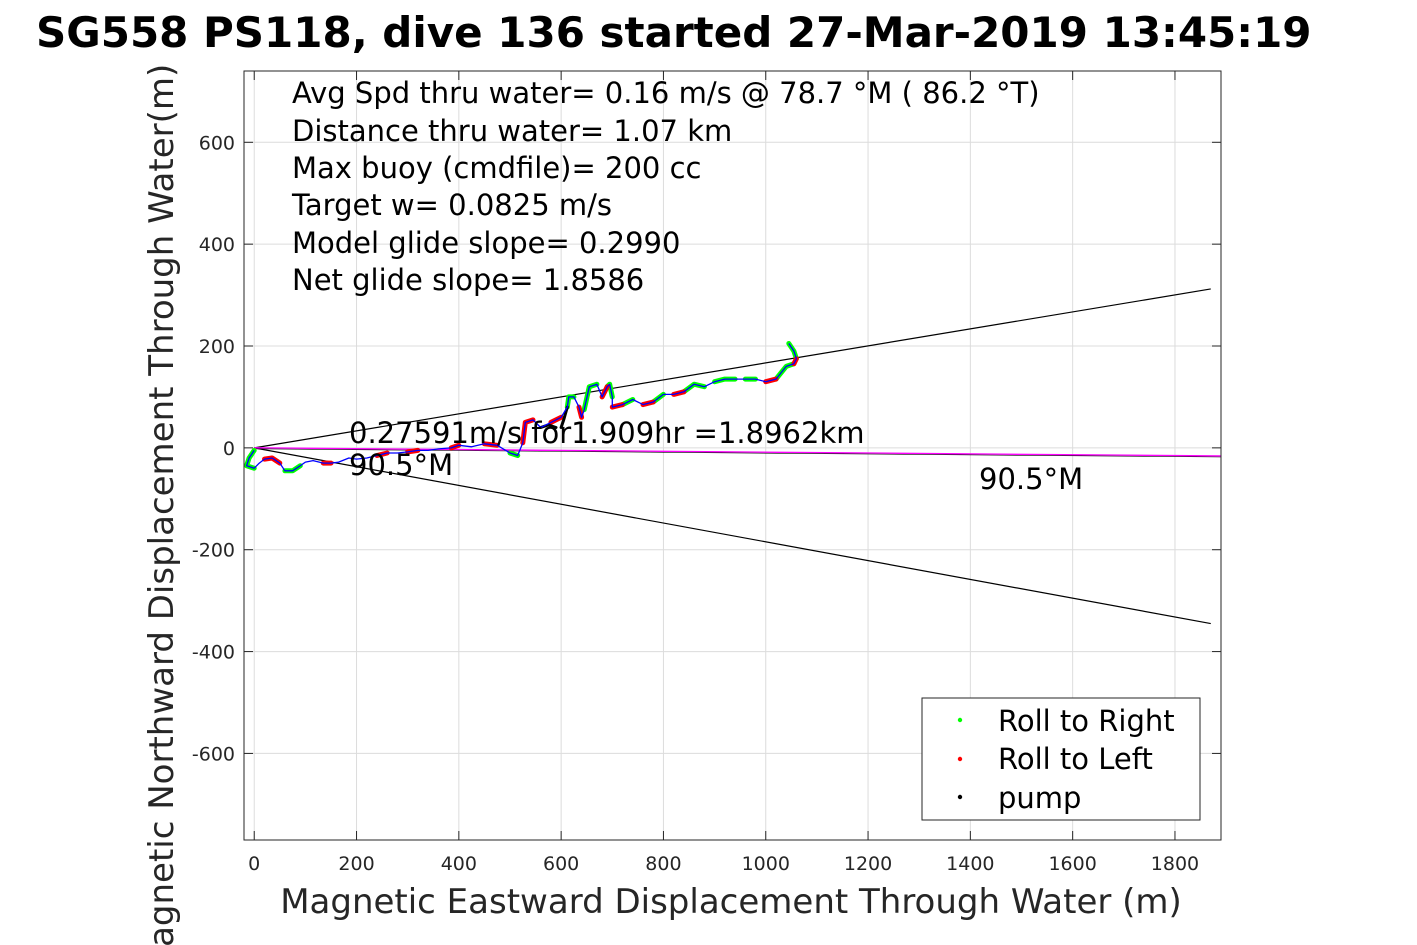  Describe the element at coordinates (960, 797) in the screenshot. I see `legend-marker-pump` at that location.